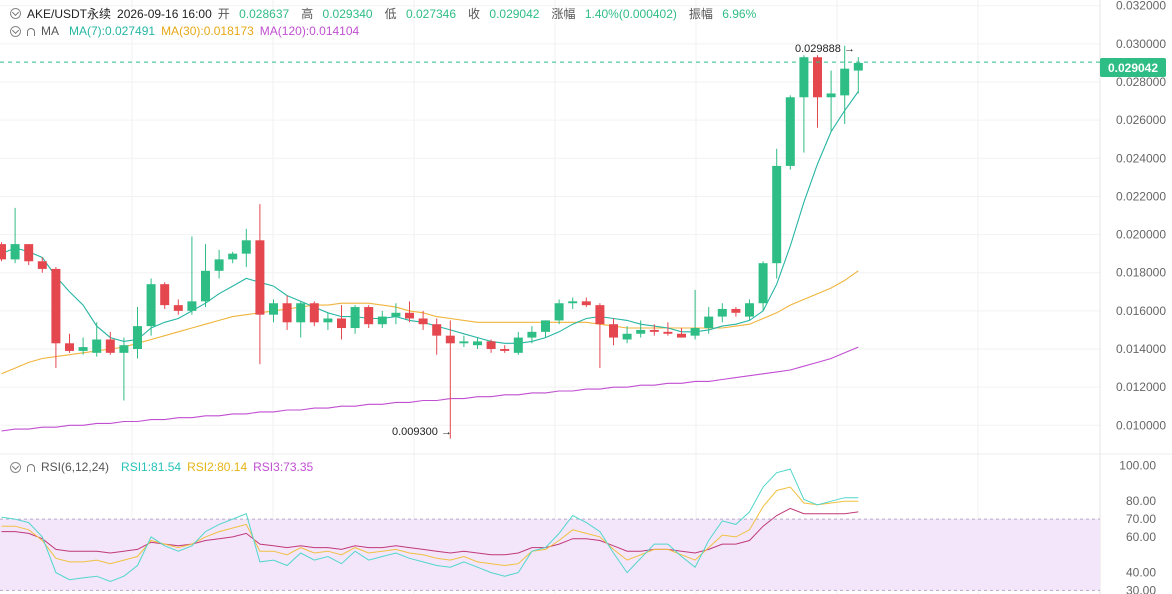 The height and width of the screenshot is (594, 1172). I want to click on ma120-value: MA(120):0.014104, so click(309, 31).